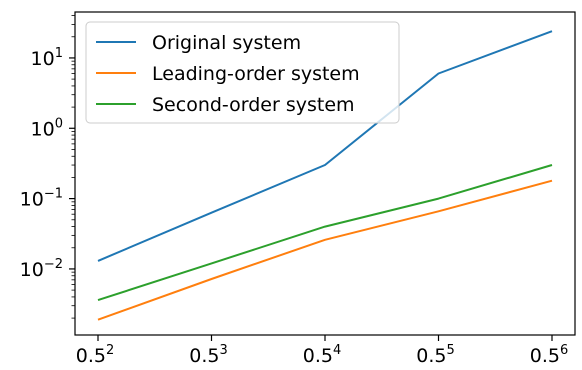  I want to click on x-tick-label: 0.55, so click(435, 355).